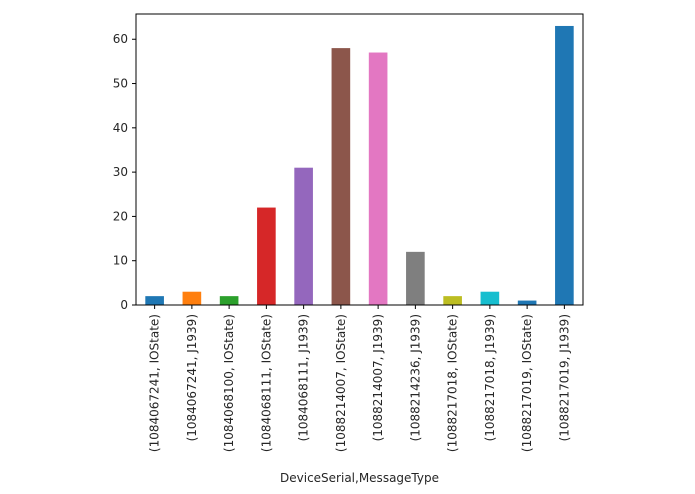 The height and width of the screenshot is (494, 695). What do you see at coordinates (120, 39) in the screenshot?
I see `y-tick-label-60: 60` at bounding box center [120, 39].